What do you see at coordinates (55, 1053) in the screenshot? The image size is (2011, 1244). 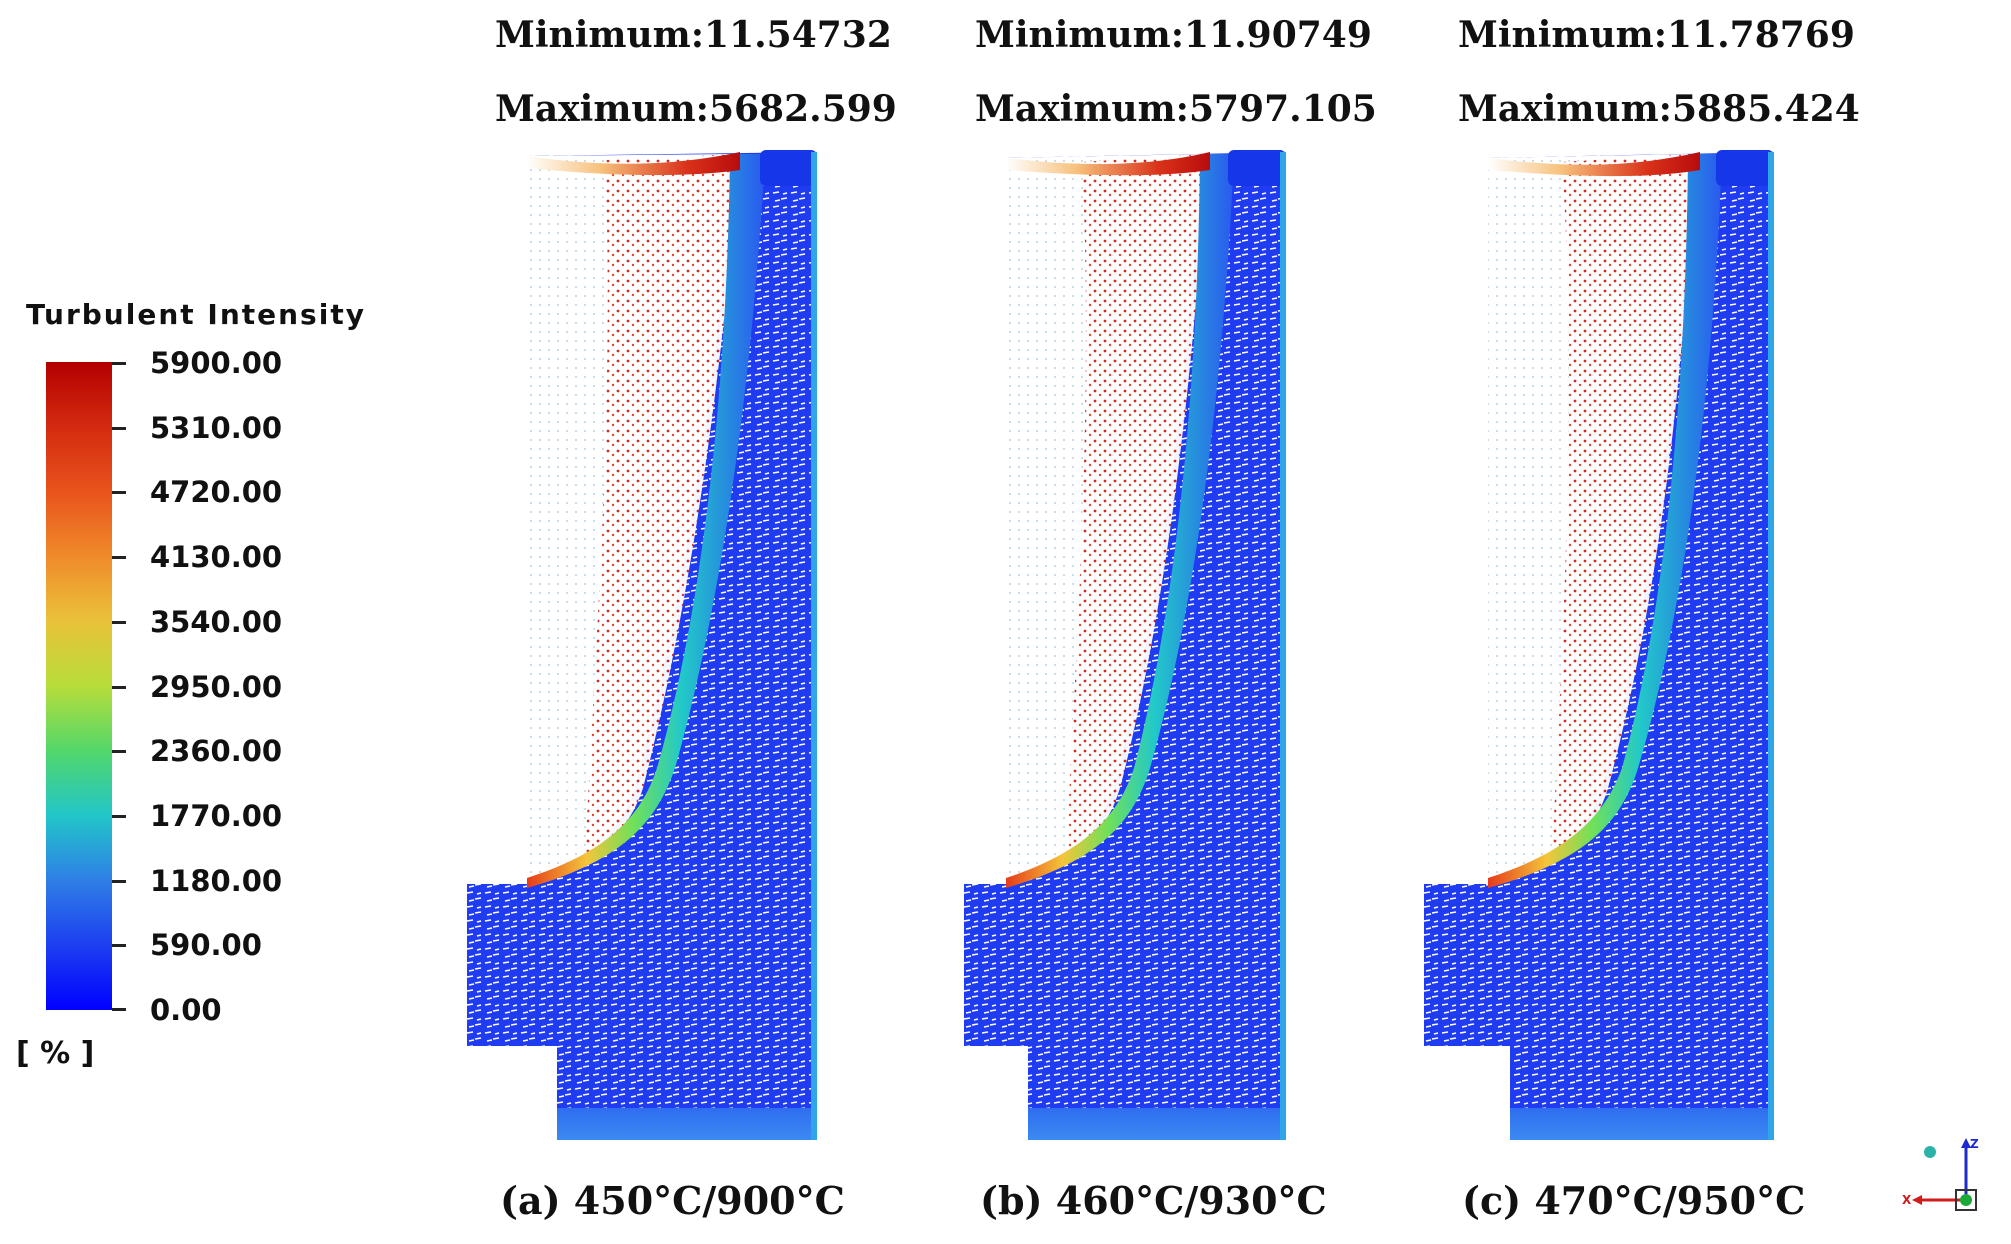 I see `legend-unit: [ % ]` at bounding box center [55, 1053].